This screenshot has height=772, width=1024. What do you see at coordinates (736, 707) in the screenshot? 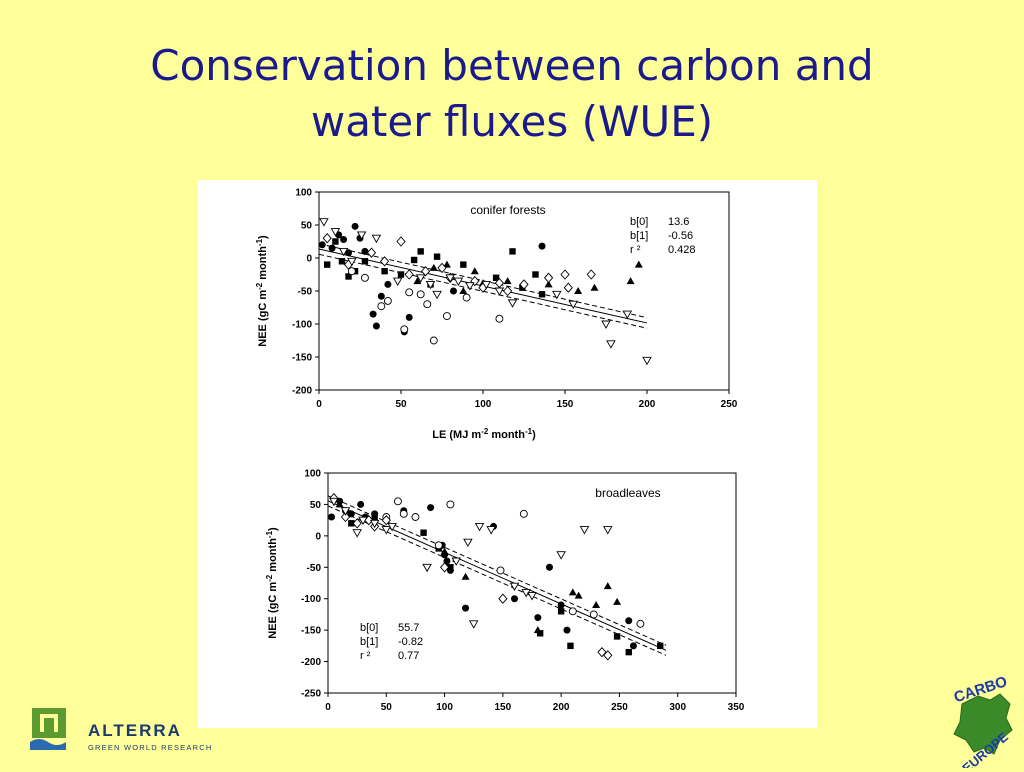
I see `x-tick-label: 350` at bounding box center [736, 707].